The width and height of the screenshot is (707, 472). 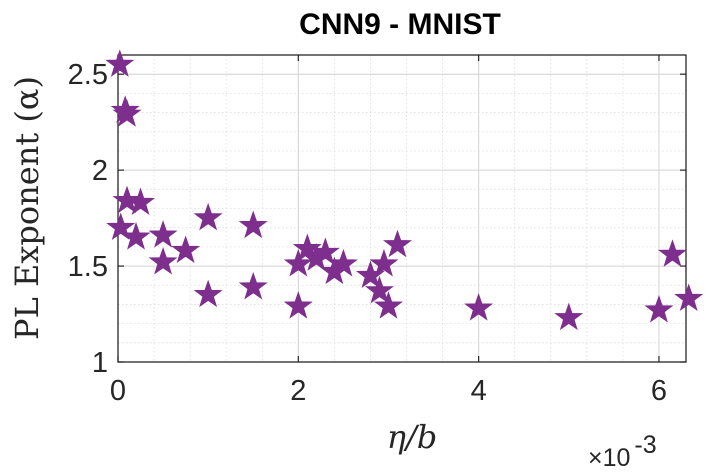 I want to click on x-tick-labels: 0 2 4 6, so click(x=388, y=391).